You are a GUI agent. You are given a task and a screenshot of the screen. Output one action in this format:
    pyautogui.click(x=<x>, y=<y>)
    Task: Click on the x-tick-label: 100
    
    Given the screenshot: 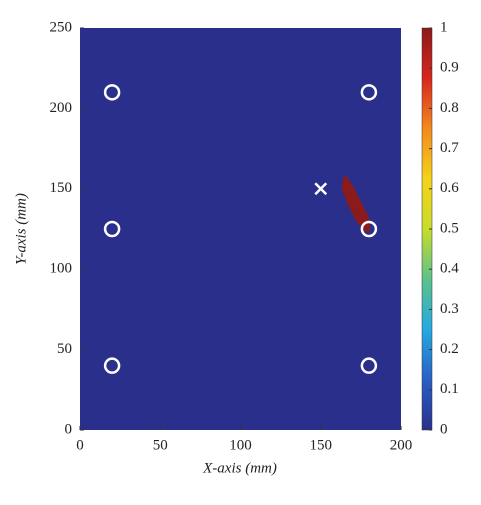 What is the action you would take?
    pyautogui.click(x=240, y=445)
    